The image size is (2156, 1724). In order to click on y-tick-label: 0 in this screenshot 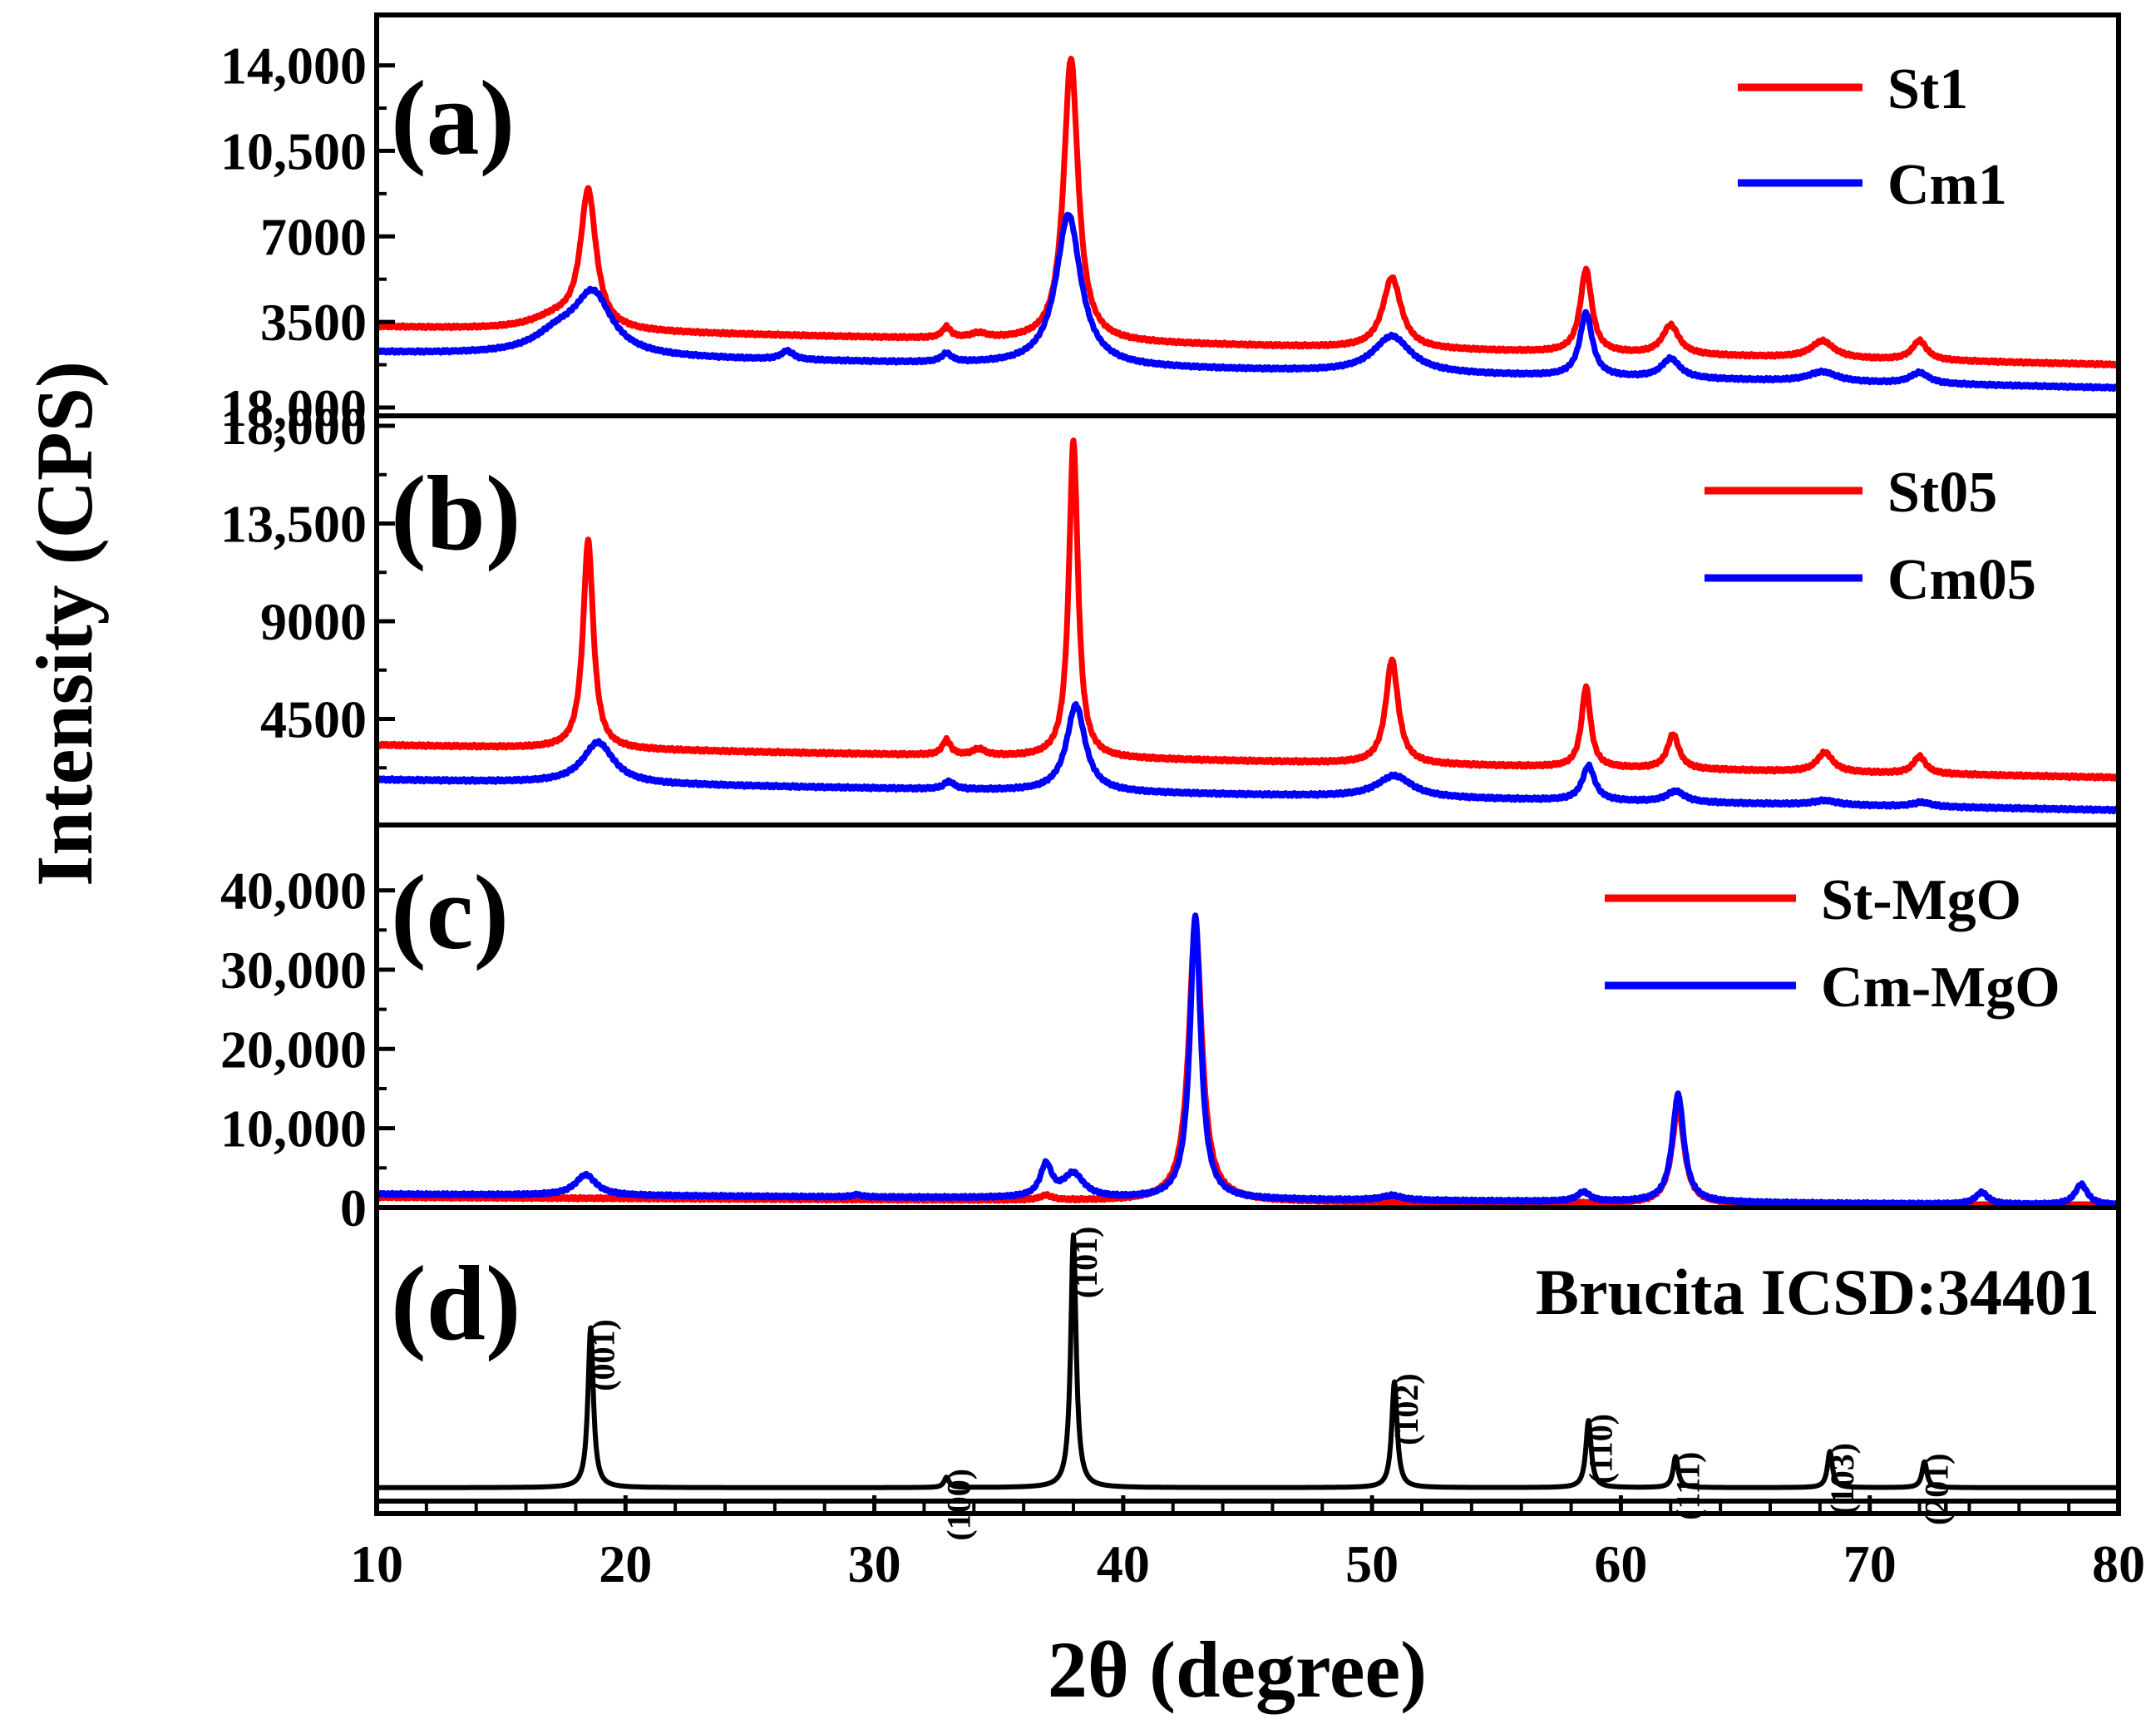, I will do `click(353, 1208)`.